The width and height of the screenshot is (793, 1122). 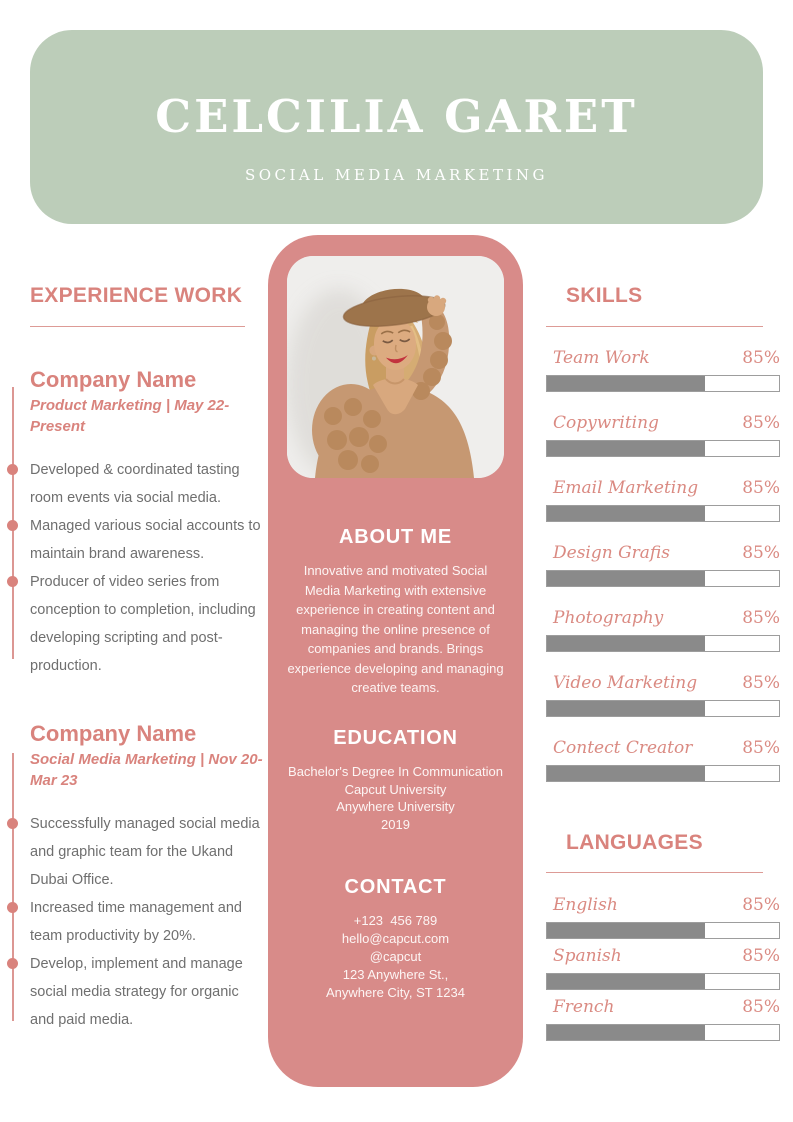 What do you see at coordinates (395, 824) in the screenshot?
I see `education-line: 2019` at bounding box center [395, 824].